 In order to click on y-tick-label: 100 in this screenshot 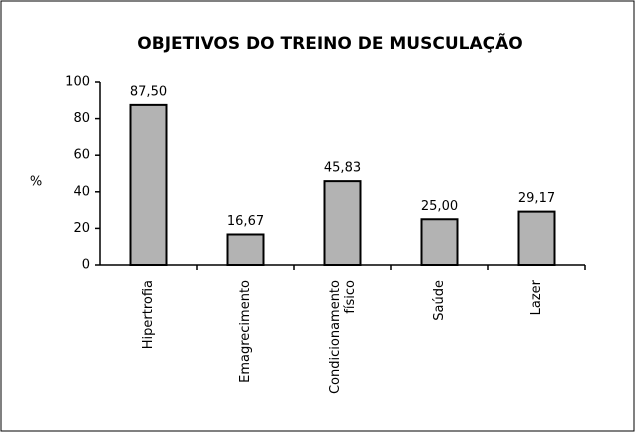, I will do `click(77, 82)`.